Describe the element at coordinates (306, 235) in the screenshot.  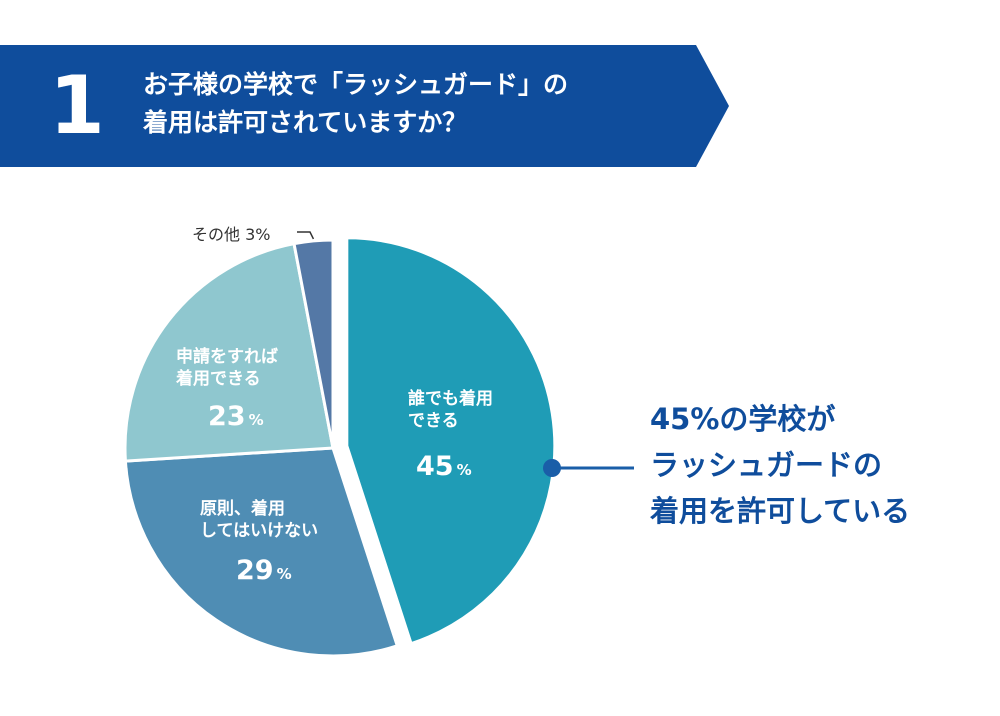
I see `other-leader-line` at that location.